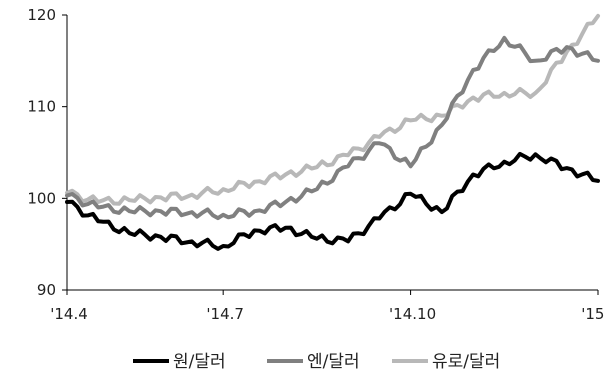 Image resolution: width=604 pixels, height=376 pixels. I want to click on x-axis: '14.4 '14.7 '14.10 '15.1, so click(327, 306).